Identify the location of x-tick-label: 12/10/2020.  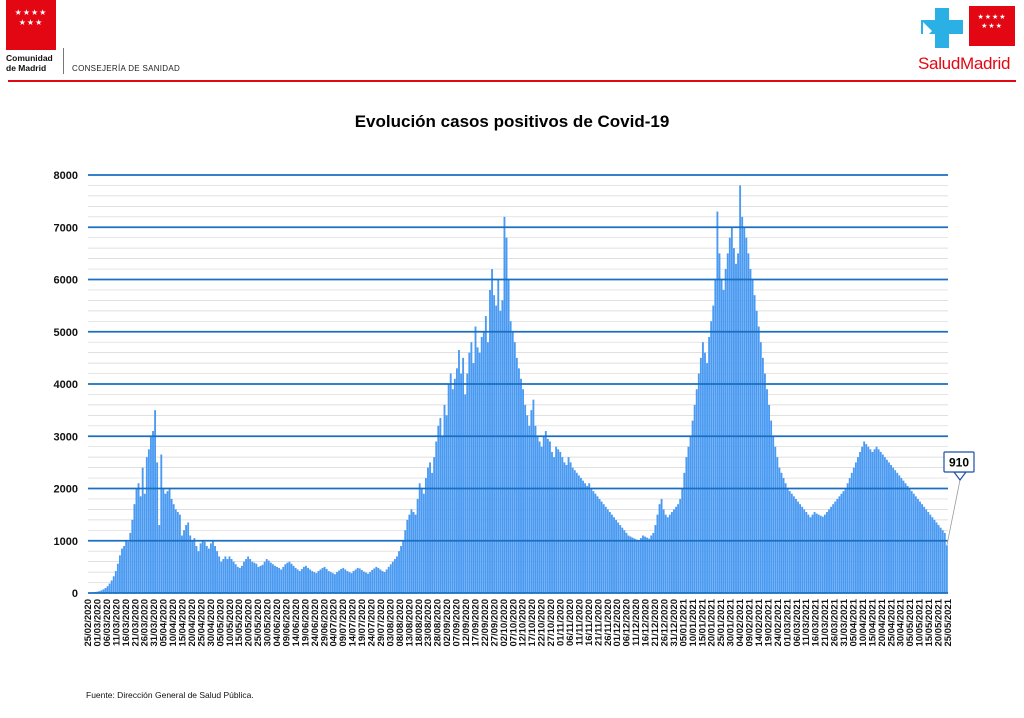
(523, 623).